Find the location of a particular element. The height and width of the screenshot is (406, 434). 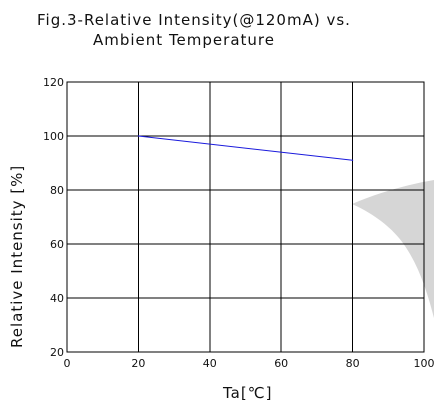

x-axis-title: Ta[℃] is located at coordinates (247, 393).